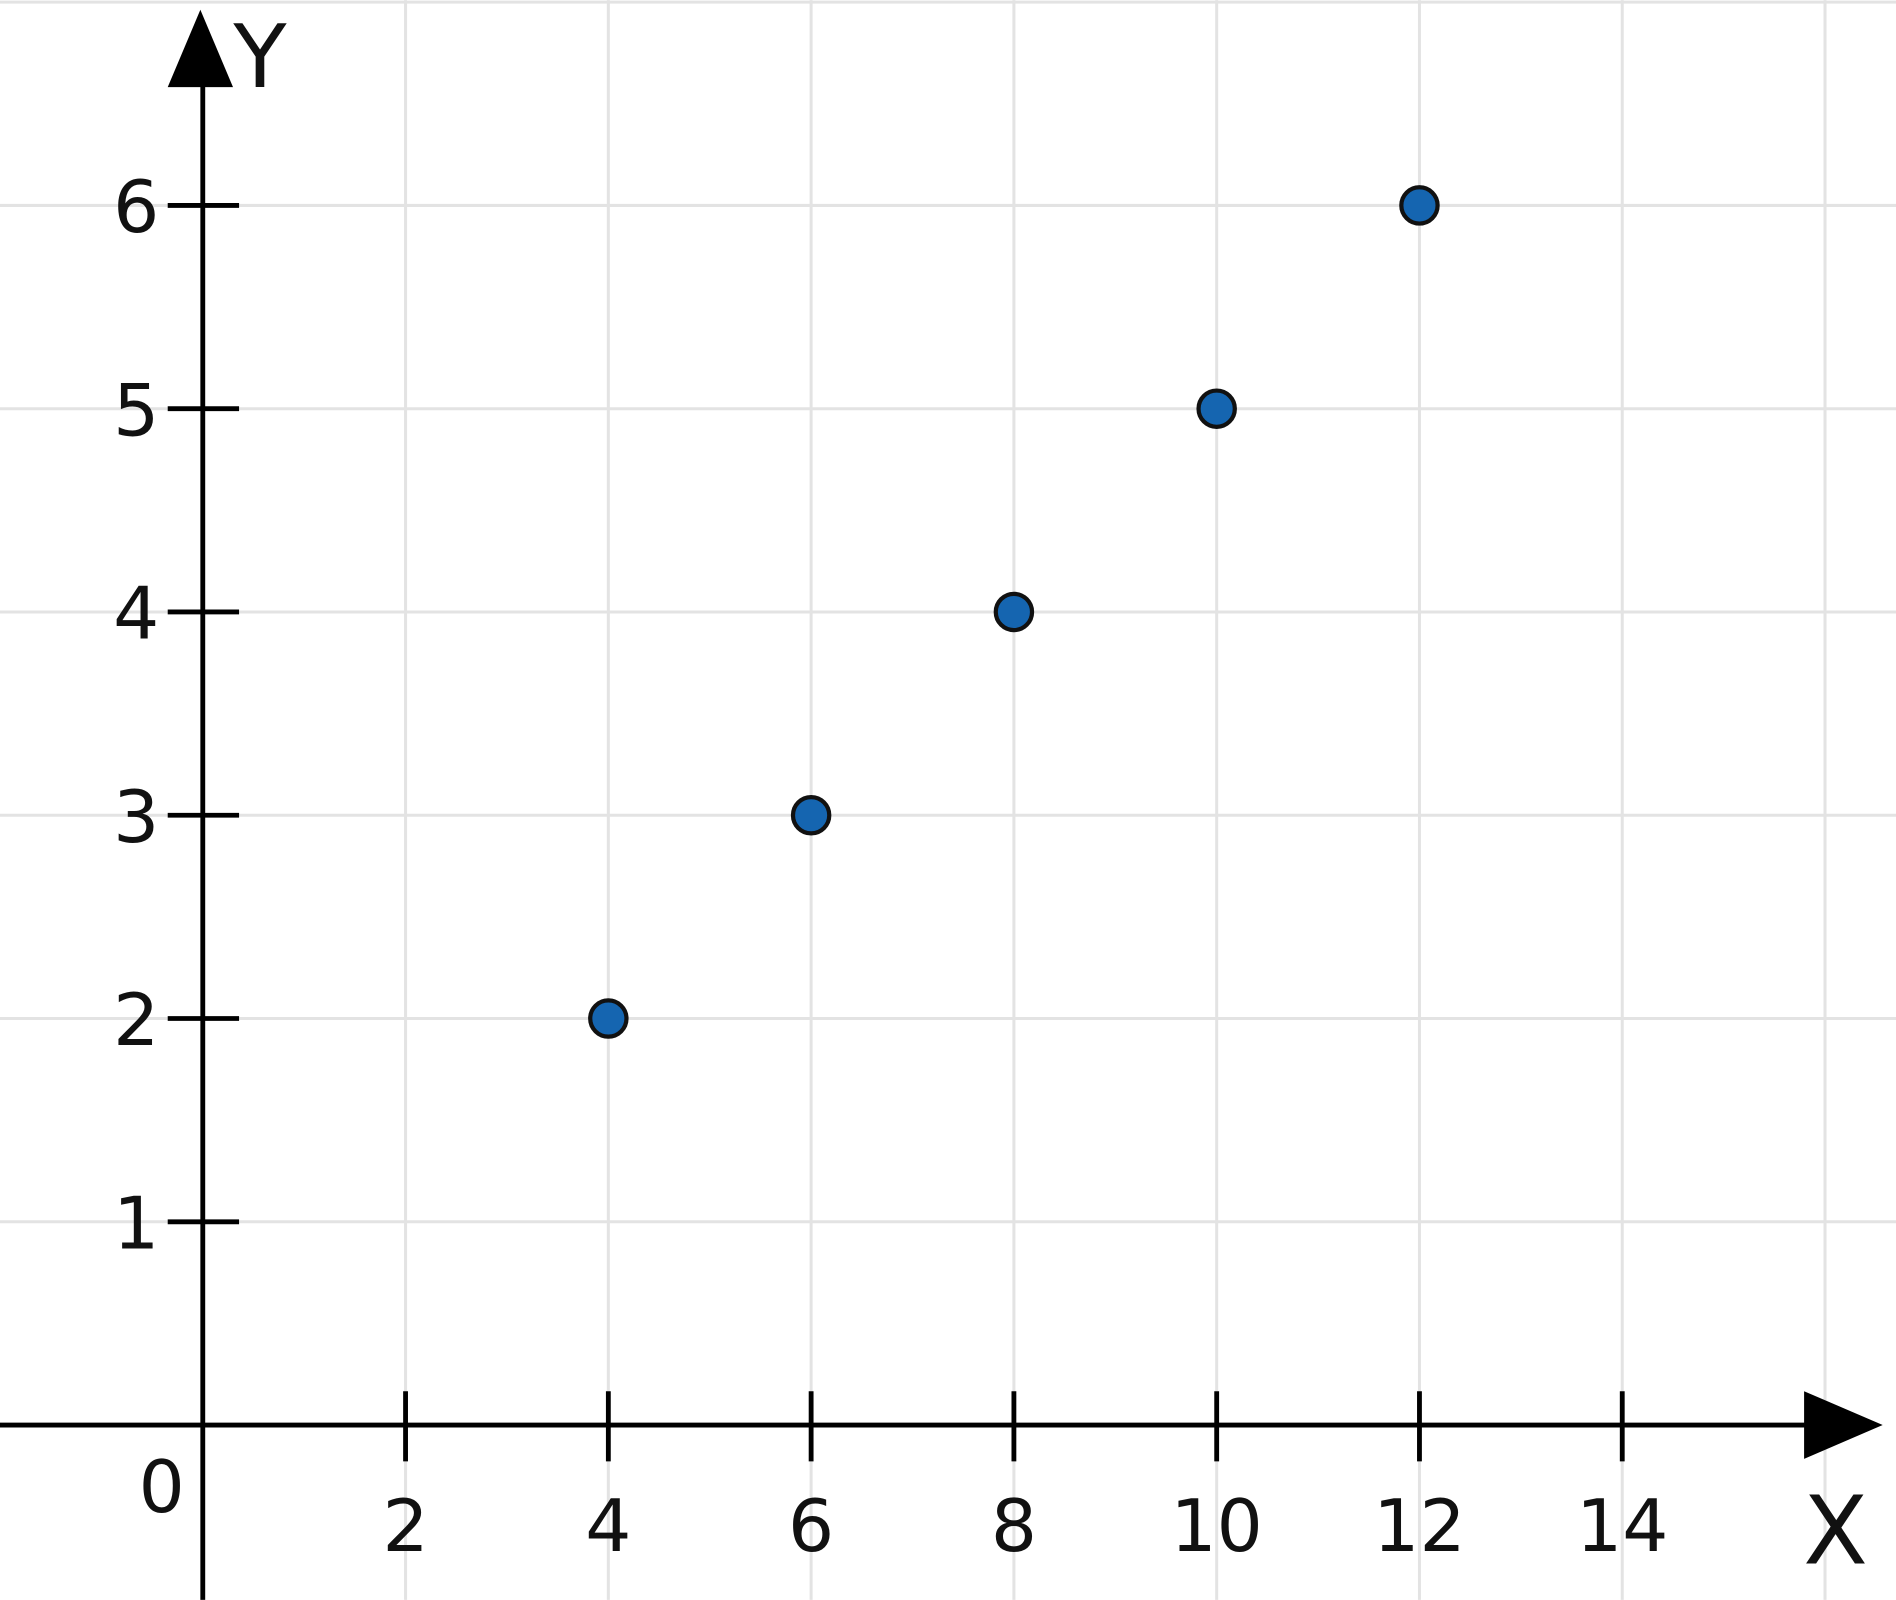  I want to click on x-axis-label: X, so click(1835, 1532).